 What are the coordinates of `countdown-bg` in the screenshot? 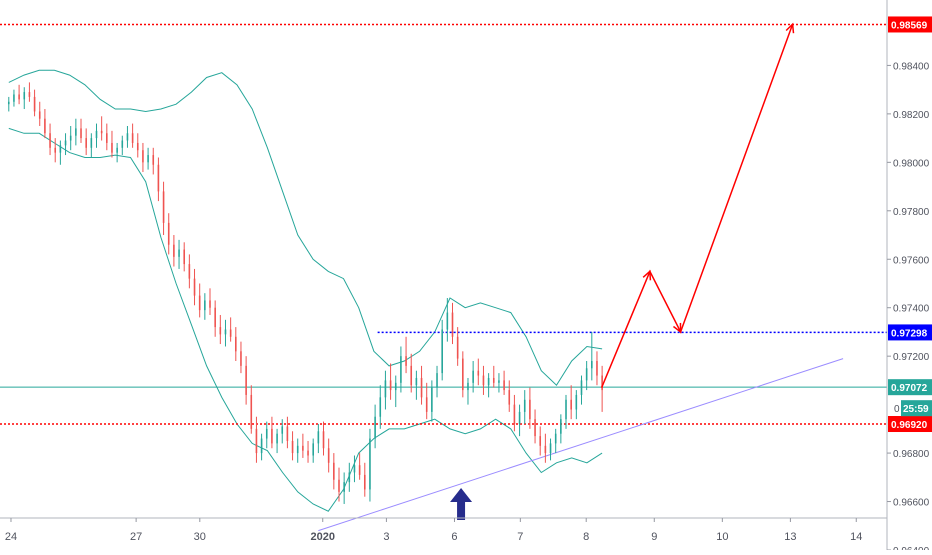 It's located at (916, 408).